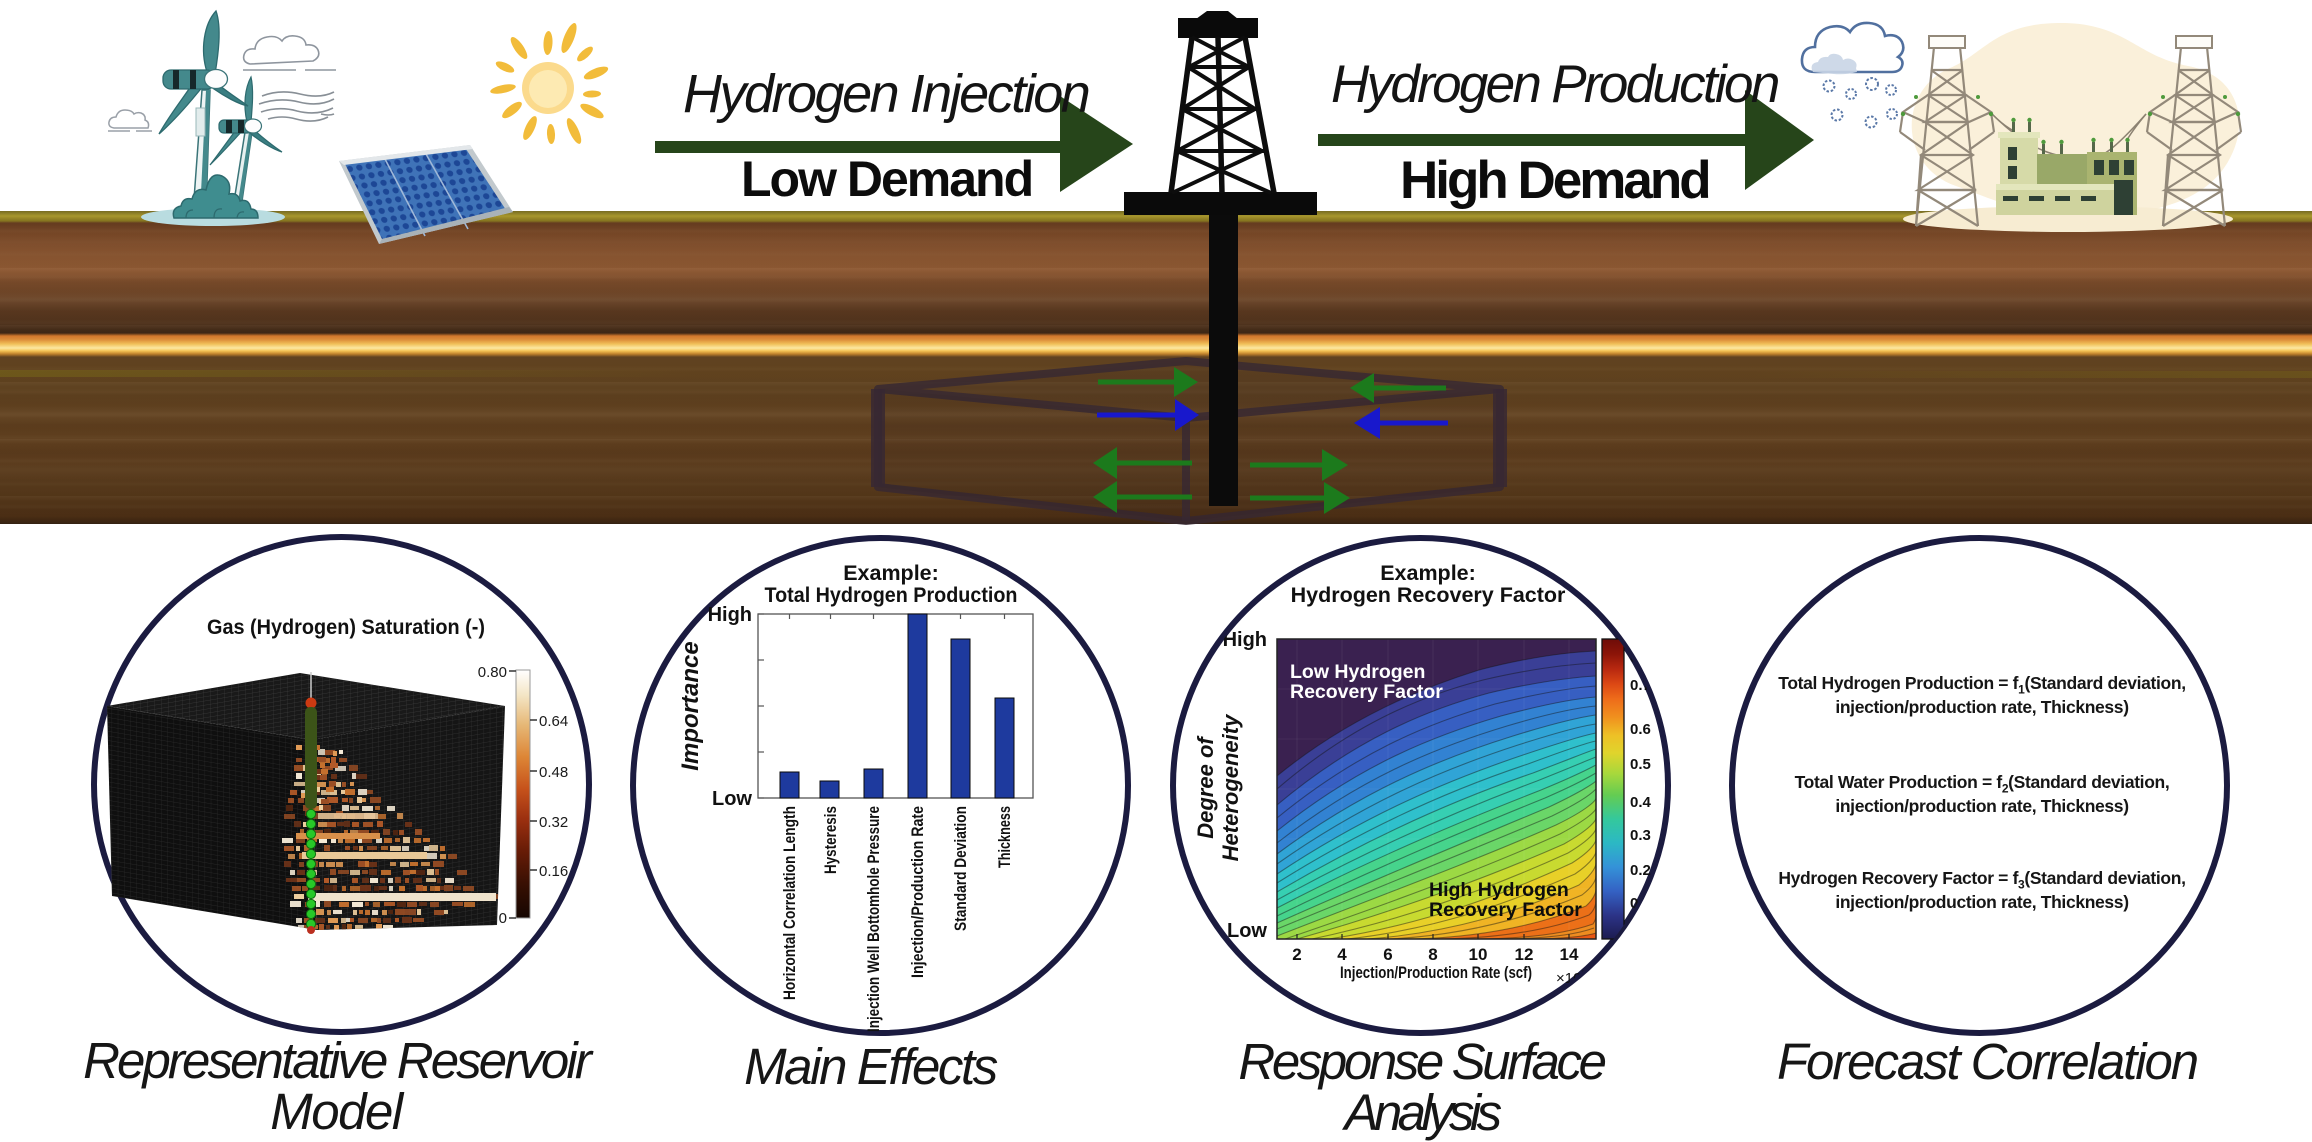  Describe the element at coordinates (553, 721) in the screenshot. I see `svg-text: 0.64` at that location.